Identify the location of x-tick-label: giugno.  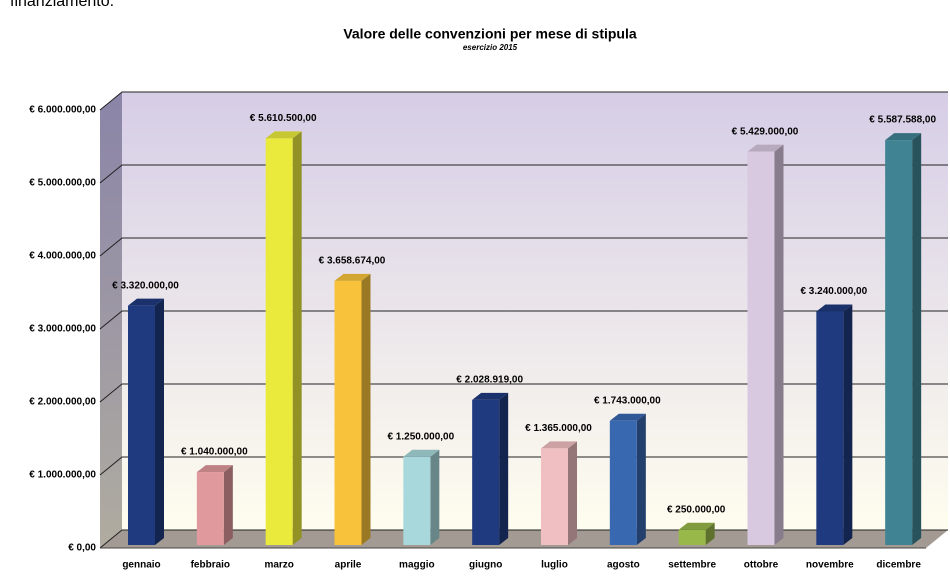
(485, 565).